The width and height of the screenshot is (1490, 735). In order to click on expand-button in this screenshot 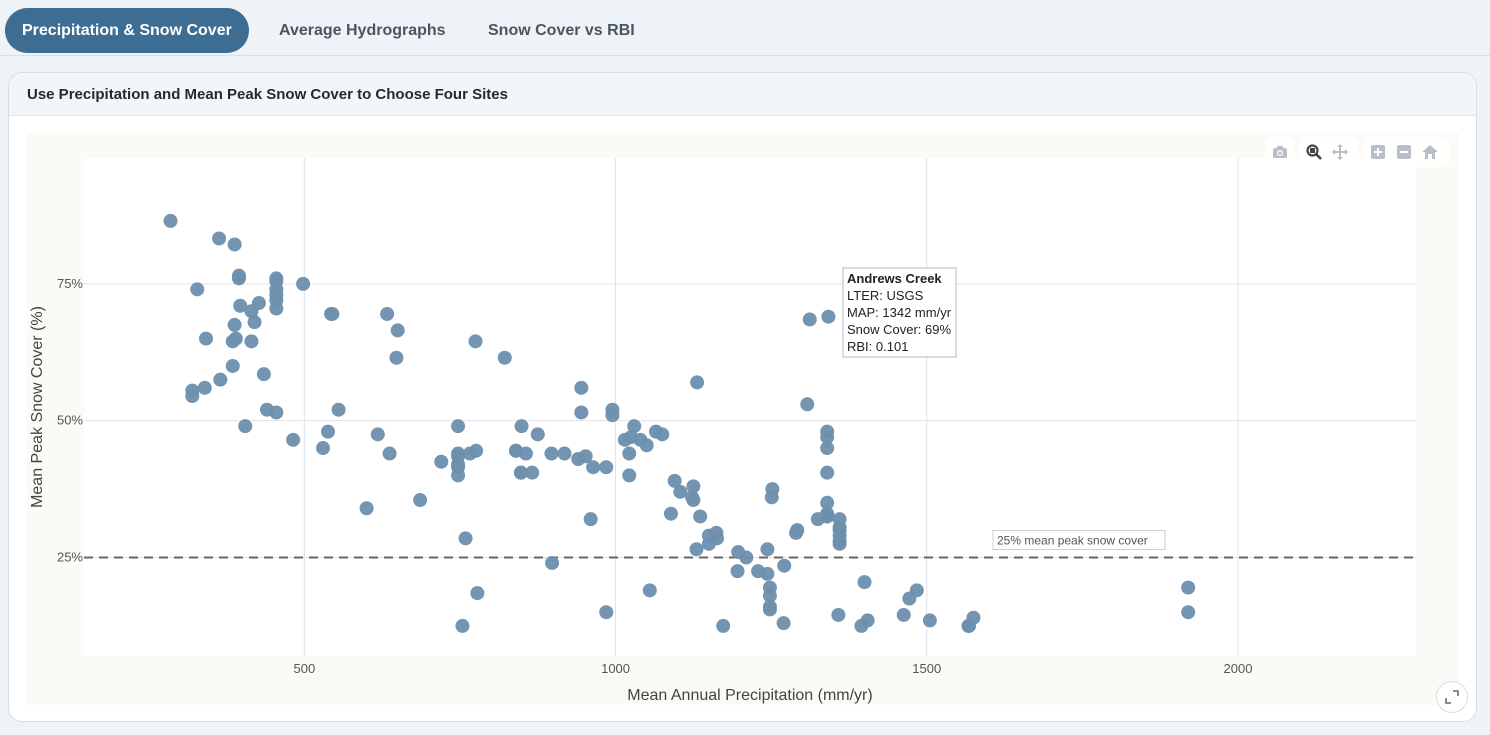, I will do `click(1452, 697)`.